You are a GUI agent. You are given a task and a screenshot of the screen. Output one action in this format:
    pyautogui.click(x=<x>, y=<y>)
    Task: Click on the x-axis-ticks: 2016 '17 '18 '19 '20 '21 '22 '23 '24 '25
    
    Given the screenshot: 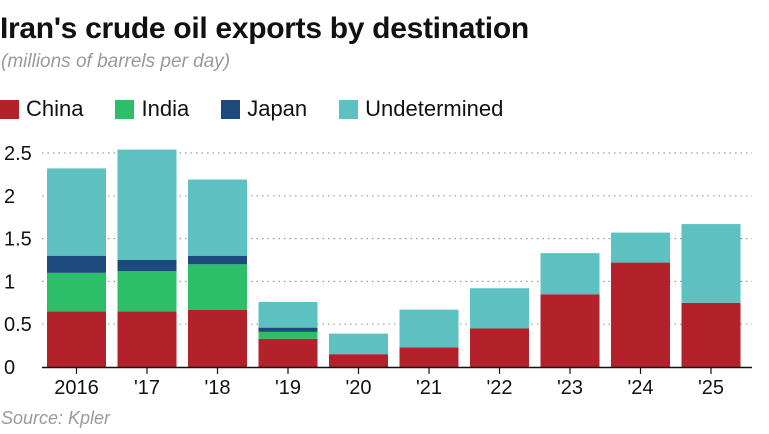 What is the action you would take?
    pyautogui.click(x=397, y=382)
    